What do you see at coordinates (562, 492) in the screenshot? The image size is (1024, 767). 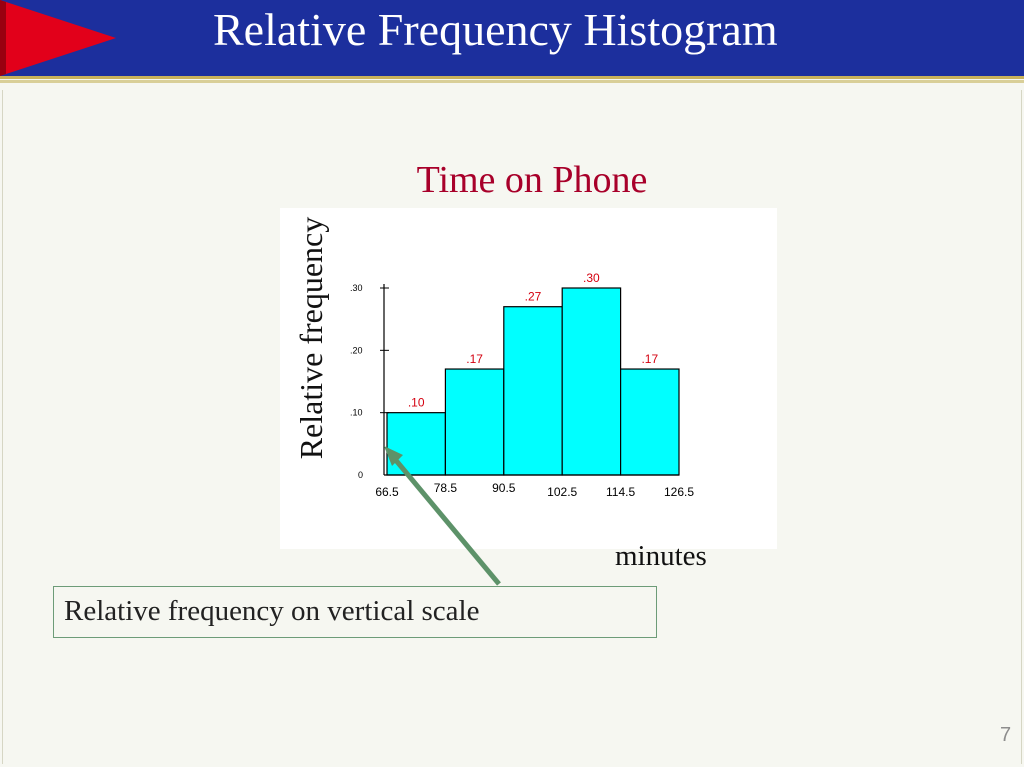 I see `x-tick-label: 102.5` at bounding box center [562, 492].